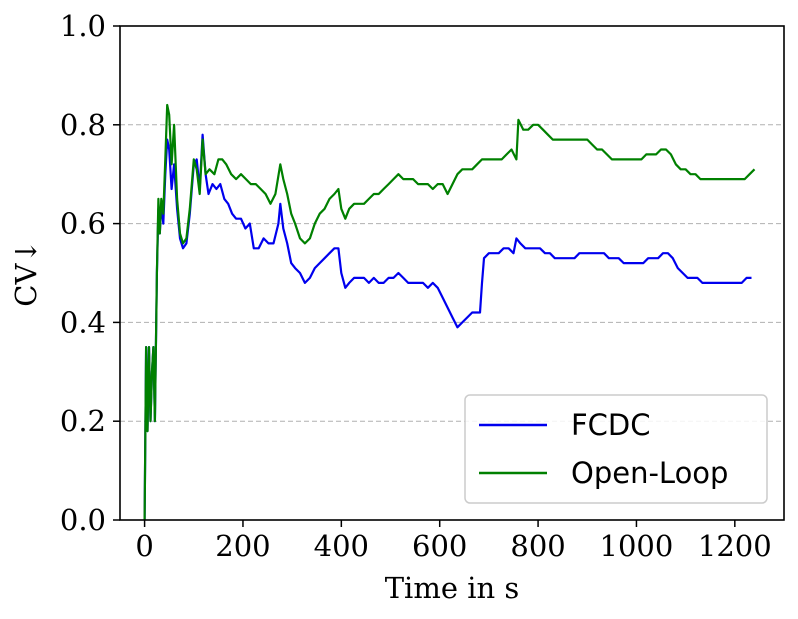  I want to click on y-tick-label: 0.8, so click(83, 125).